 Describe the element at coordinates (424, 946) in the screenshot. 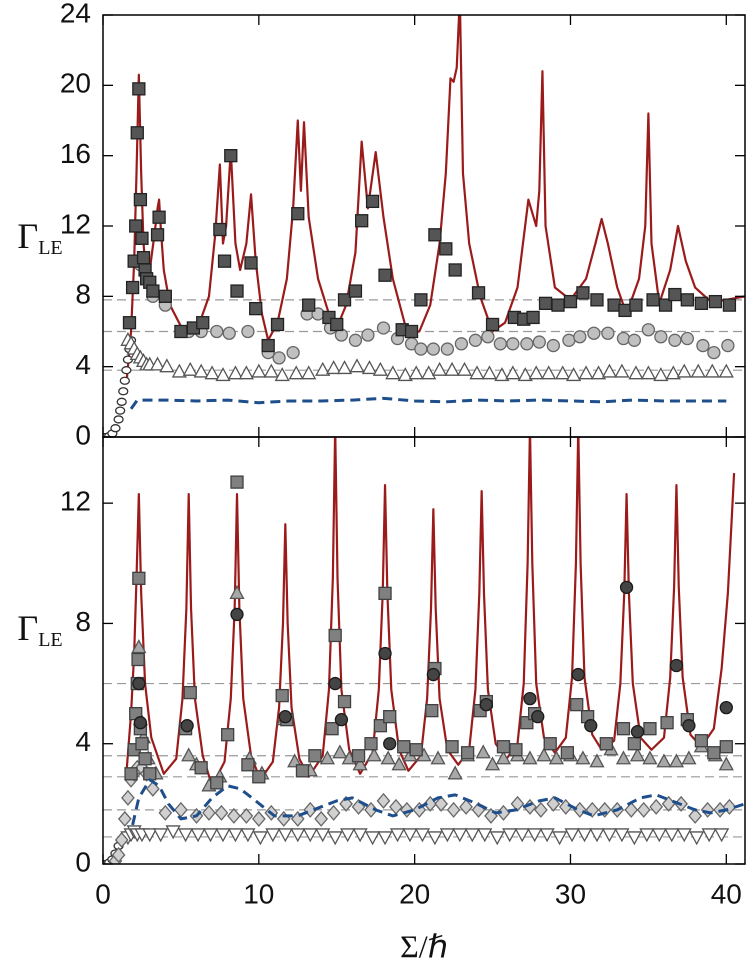

I see `x-axis-label: Σ/ℏ` at that location.